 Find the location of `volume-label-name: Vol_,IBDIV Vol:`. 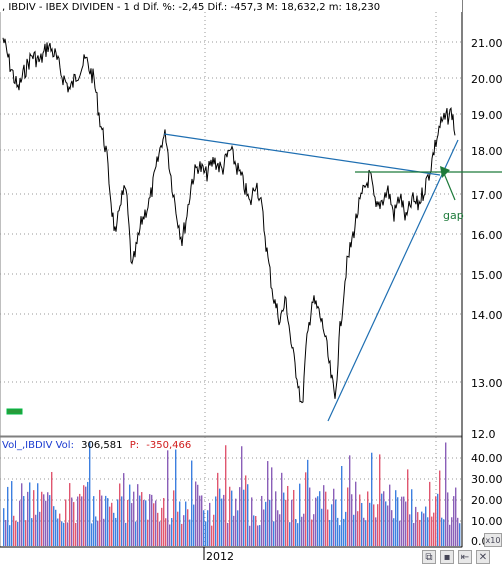

volume-label-name: Vol_,IBDIV Vol: is located at coordinates (38, 445).